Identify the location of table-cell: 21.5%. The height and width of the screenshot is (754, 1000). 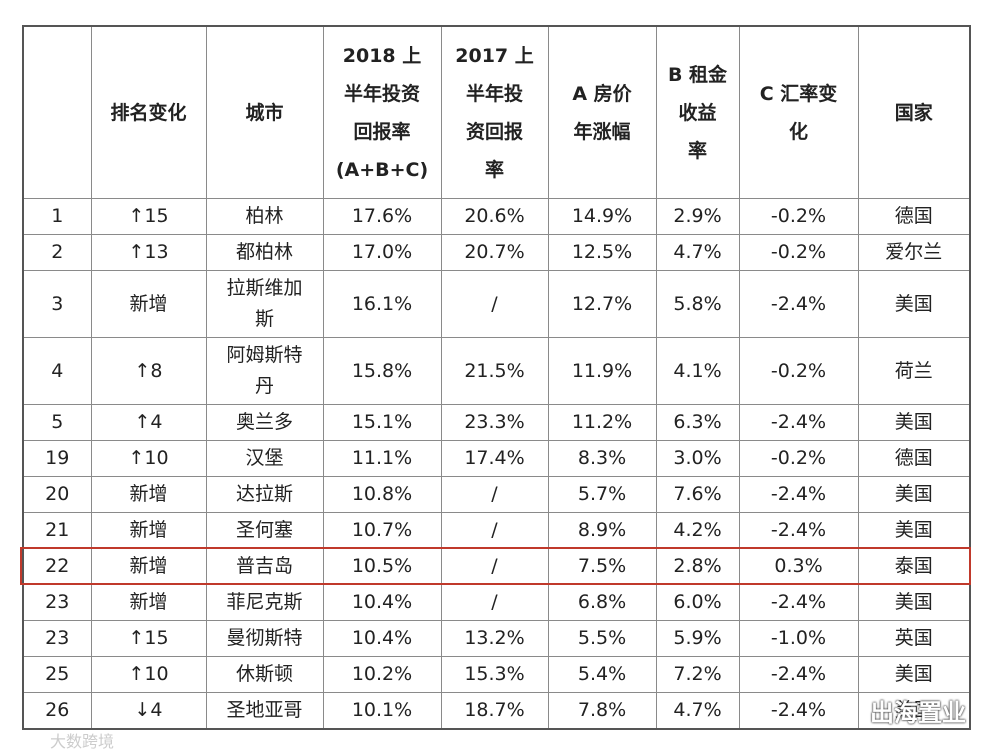
(494, 371).